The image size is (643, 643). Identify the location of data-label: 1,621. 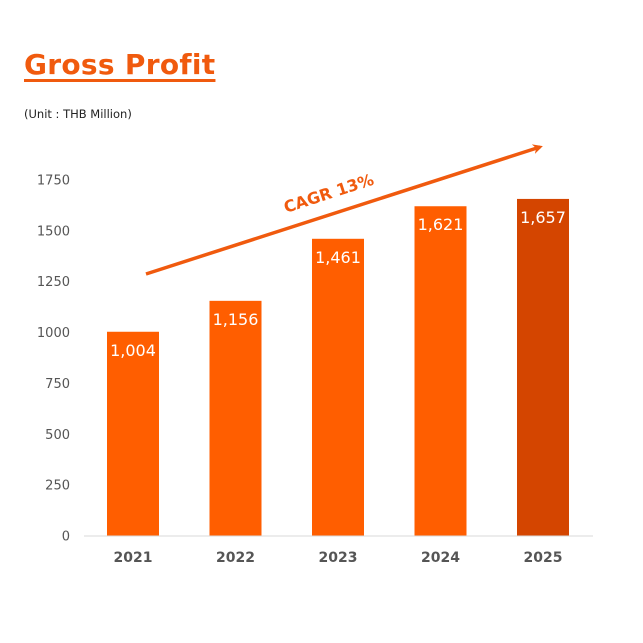
(441, 224).